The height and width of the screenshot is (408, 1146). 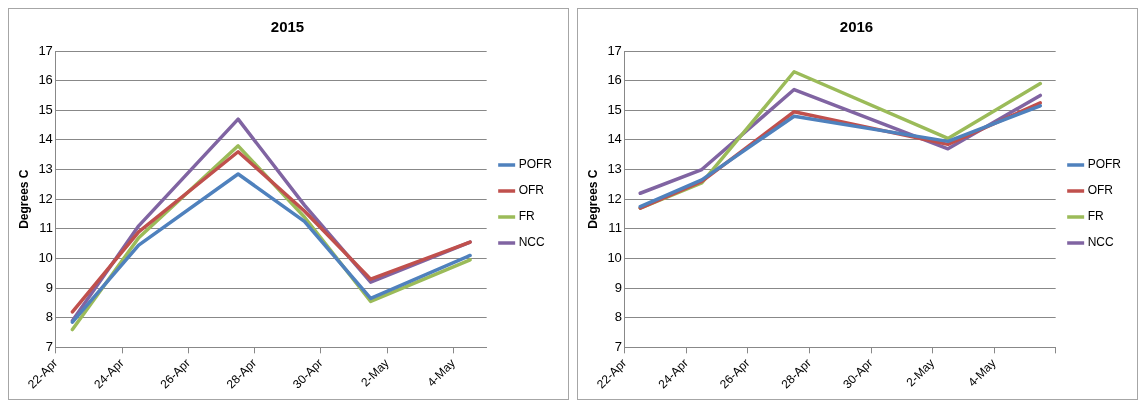 What do you see at coordinates (287, 27) in the screenshot?
I see `chart-title: 2015` at bounding box center [287, 27].